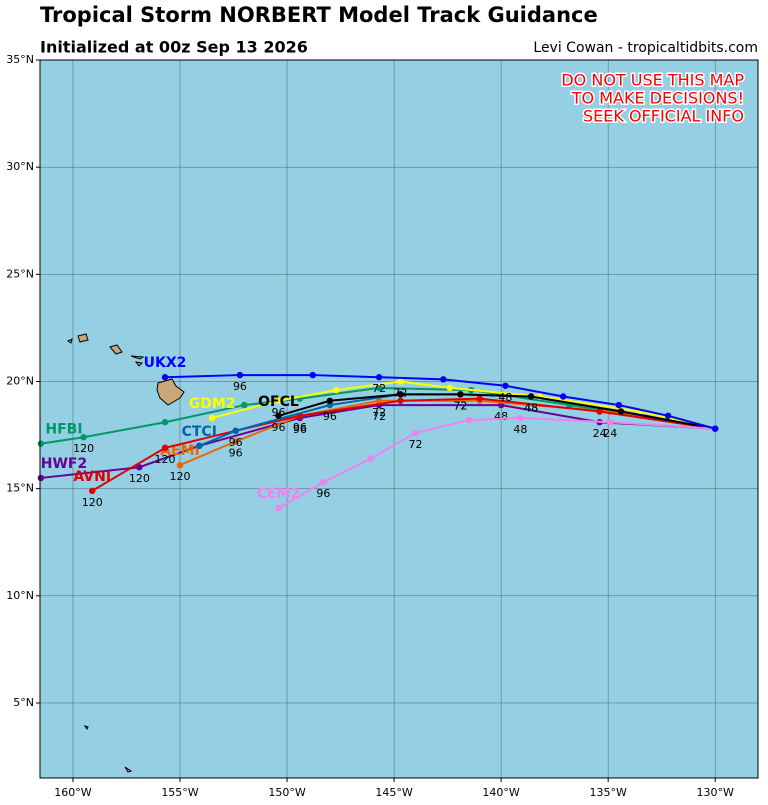 This screenshot has width=768, height=805. Describe the element at coordinates (607, 792) in the screenshot. I see `x-tick-label: 135°W` at that location.